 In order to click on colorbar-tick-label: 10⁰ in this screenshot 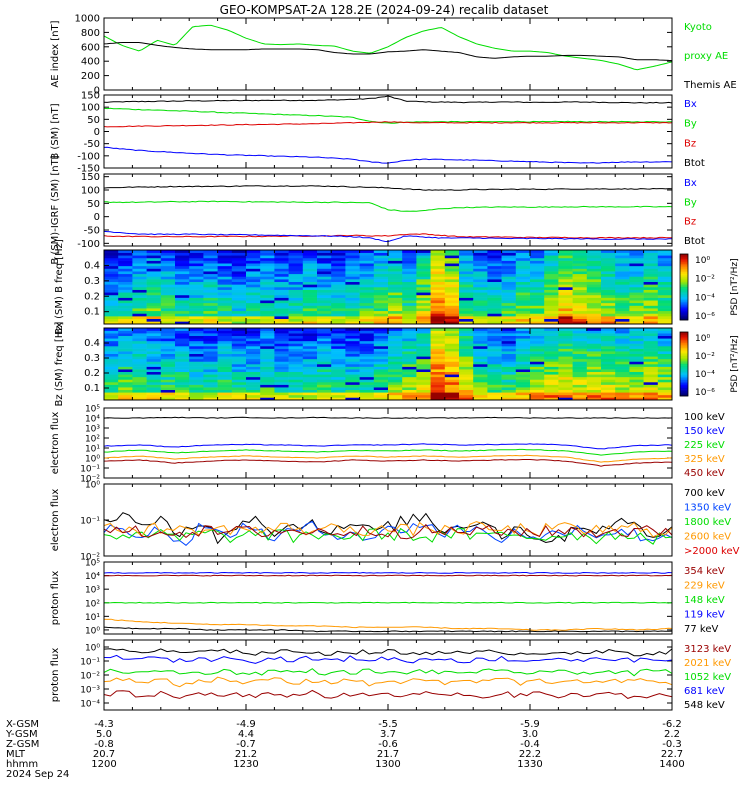, I will do `click(702, 261)`.